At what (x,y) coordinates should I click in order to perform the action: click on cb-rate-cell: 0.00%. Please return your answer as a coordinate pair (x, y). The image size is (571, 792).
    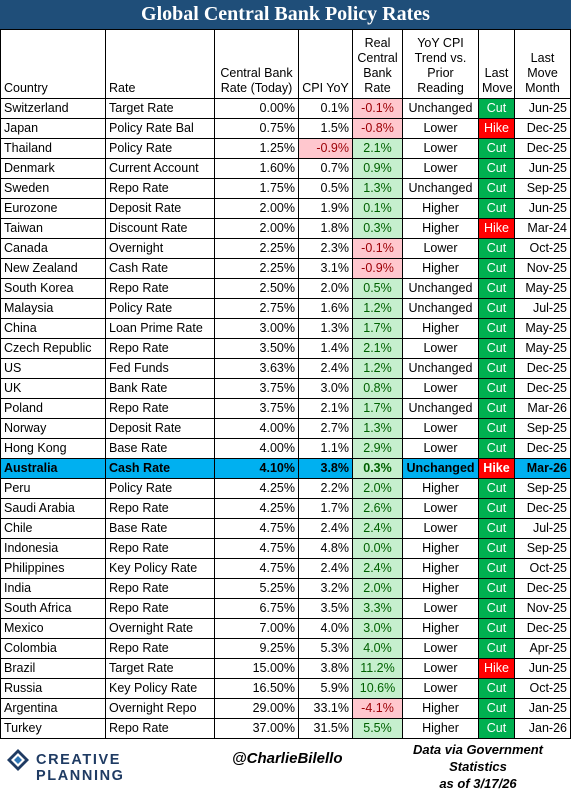
    Looking at the image, I should click on (256, 108).